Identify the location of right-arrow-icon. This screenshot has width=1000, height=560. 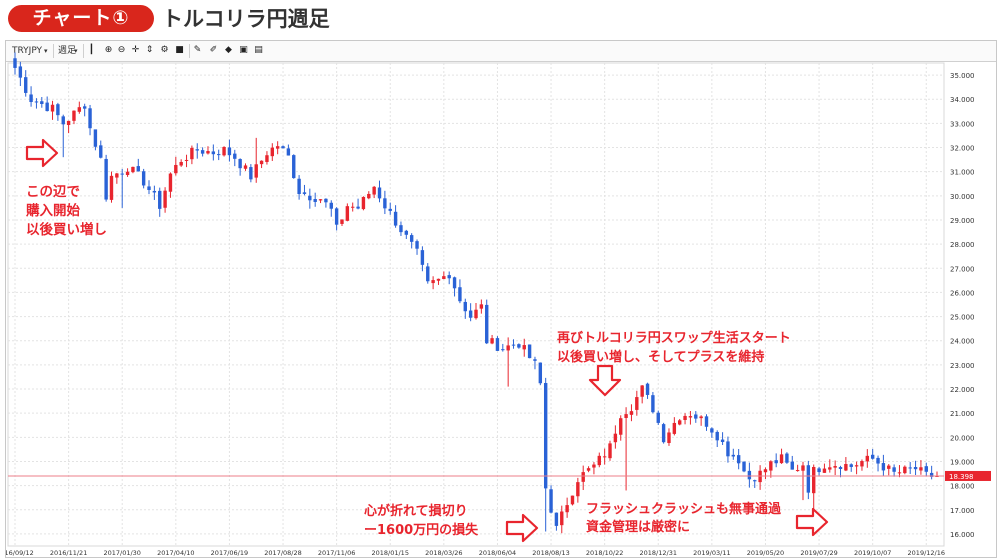
(522, 528).